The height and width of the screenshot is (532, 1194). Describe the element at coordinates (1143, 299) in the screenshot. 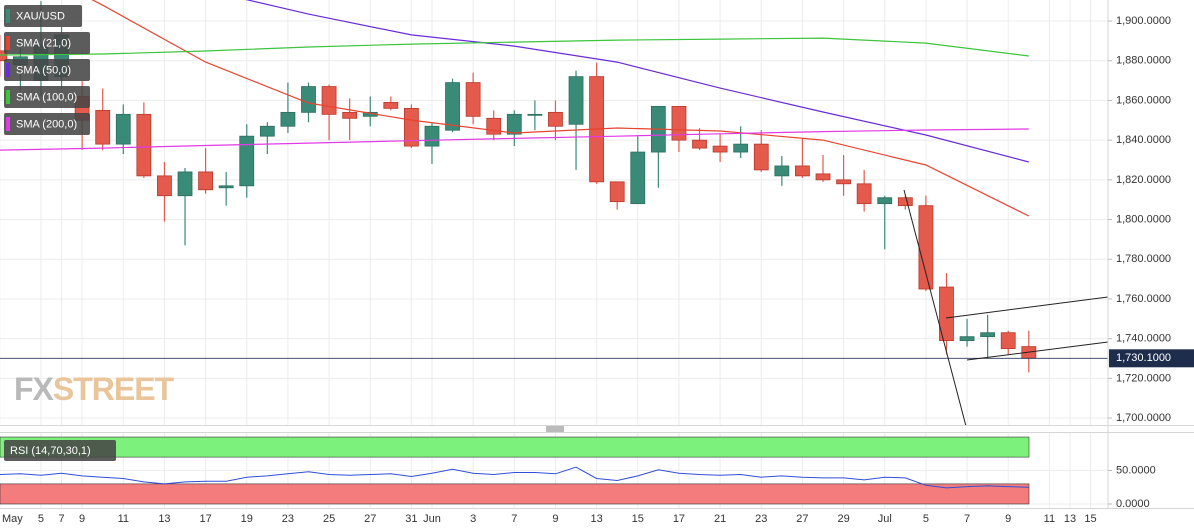

I see `y-tick-label: 1,760.0000` at that location.